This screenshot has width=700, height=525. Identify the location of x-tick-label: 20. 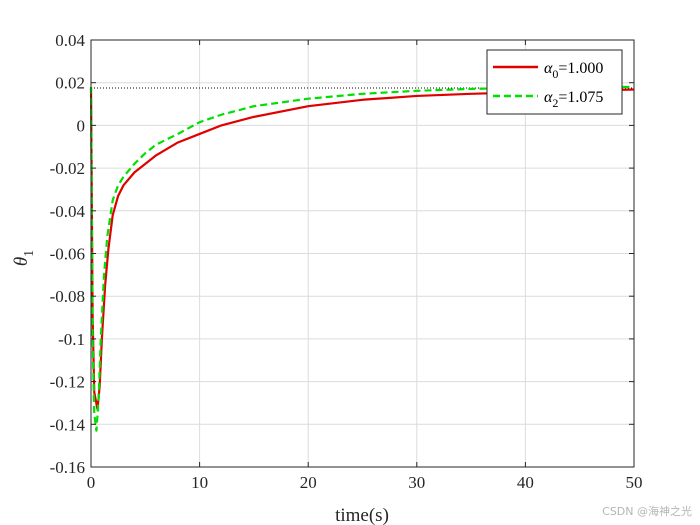
(308, 482).